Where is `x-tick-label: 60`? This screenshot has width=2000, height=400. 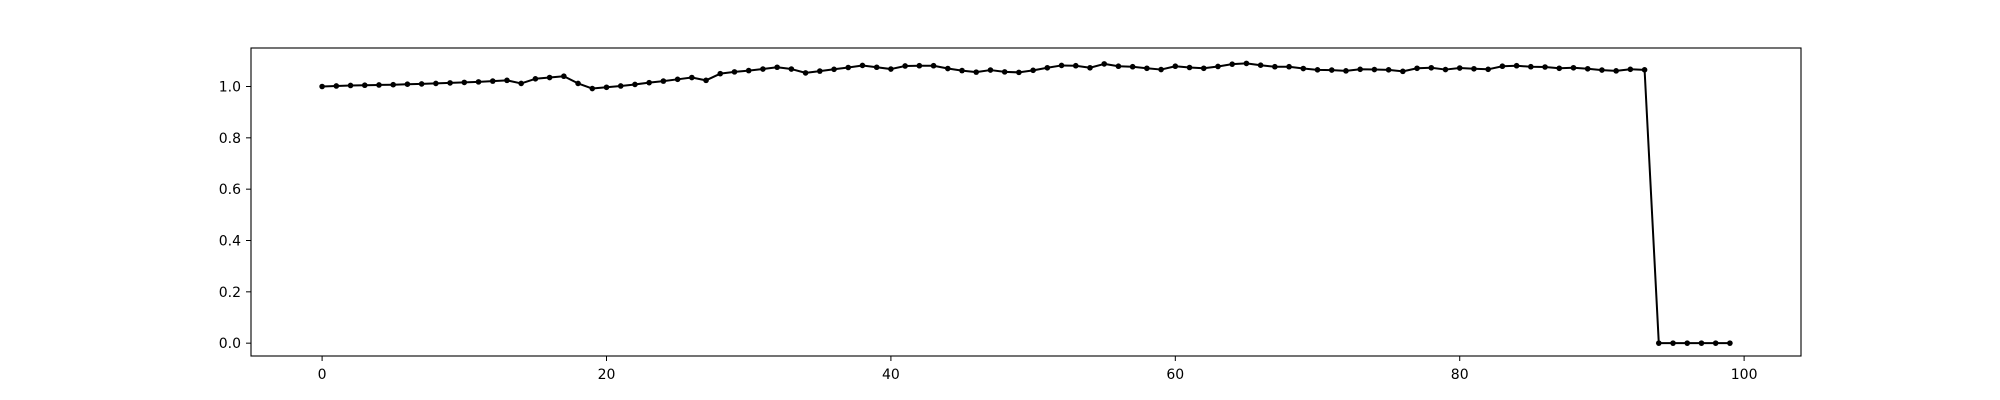
x-tick-label: 60 is located at coordinates (1175, 375).